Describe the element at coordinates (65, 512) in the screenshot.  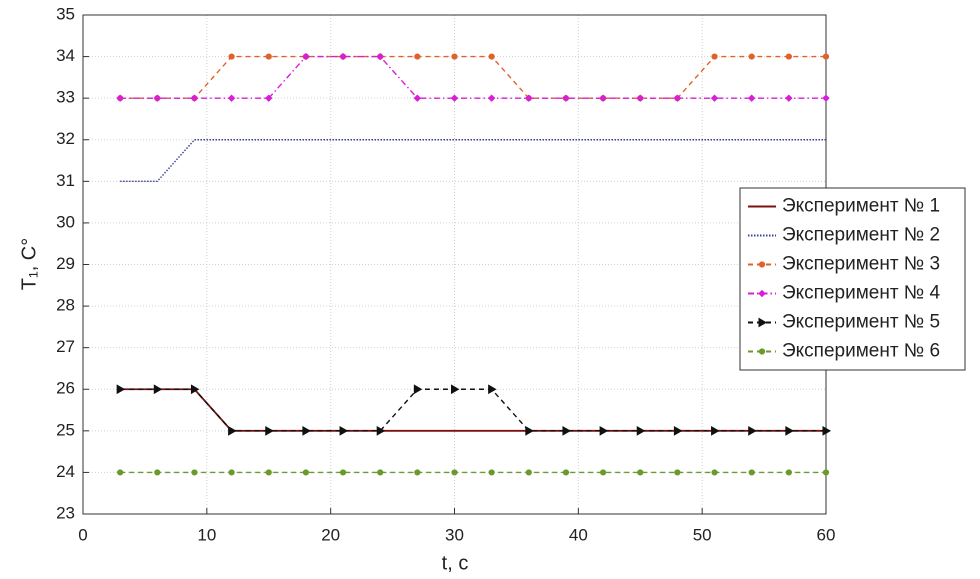
I see `y-tick-label: 23` at that location.